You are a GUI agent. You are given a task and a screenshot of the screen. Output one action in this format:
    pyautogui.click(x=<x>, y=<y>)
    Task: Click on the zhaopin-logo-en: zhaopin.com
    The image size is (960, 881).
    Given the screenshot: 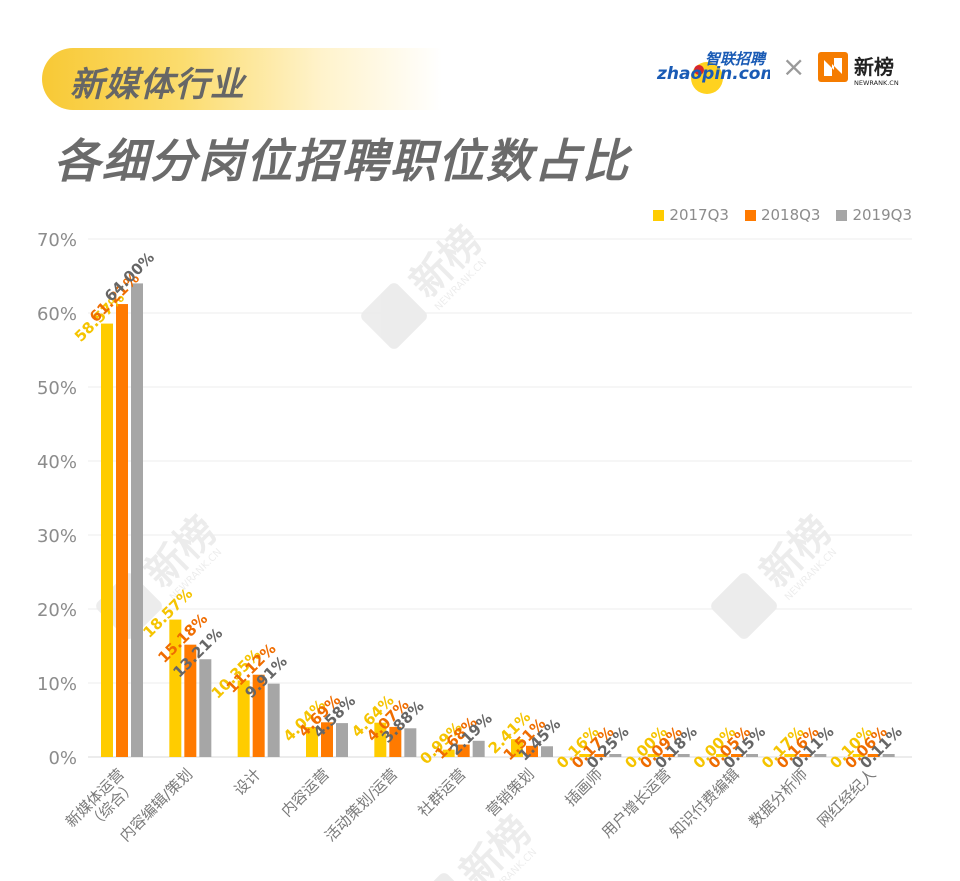 What is the action you would take?
    pyautogui.click(x=713, y=74)
    